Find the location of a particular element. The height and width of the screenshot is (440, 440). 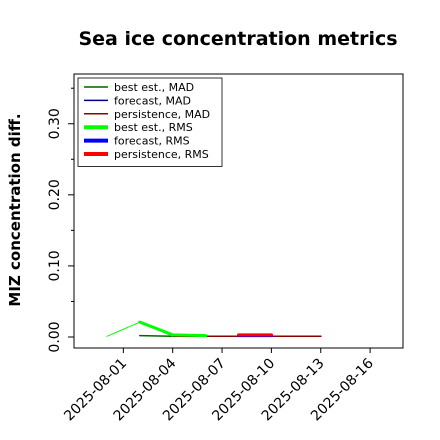

legend-entry-label: best est., RMS is located at coordinates (153, 127).